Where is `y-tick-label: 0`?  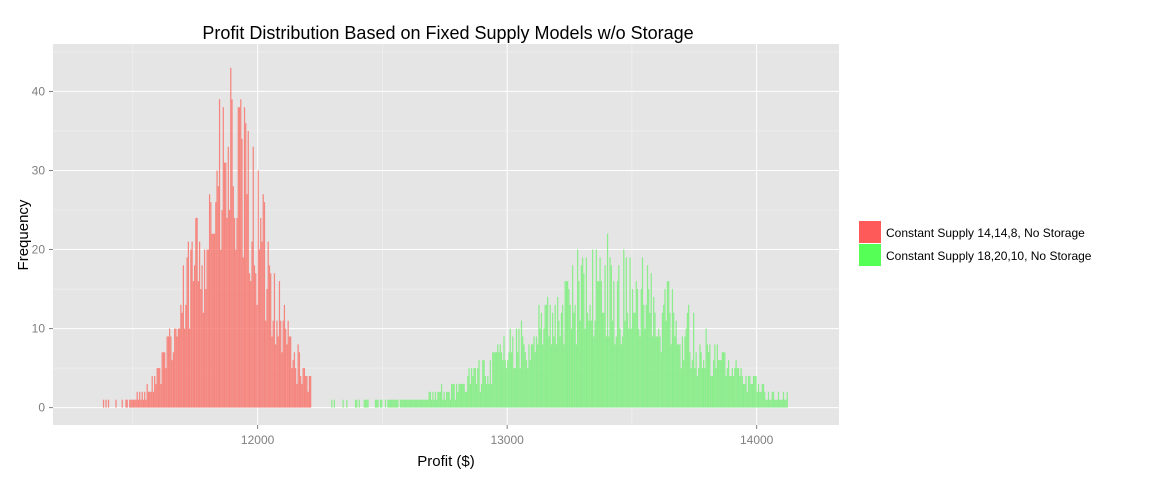
y-tick-label: 0 is located at coordinates (41, 408).